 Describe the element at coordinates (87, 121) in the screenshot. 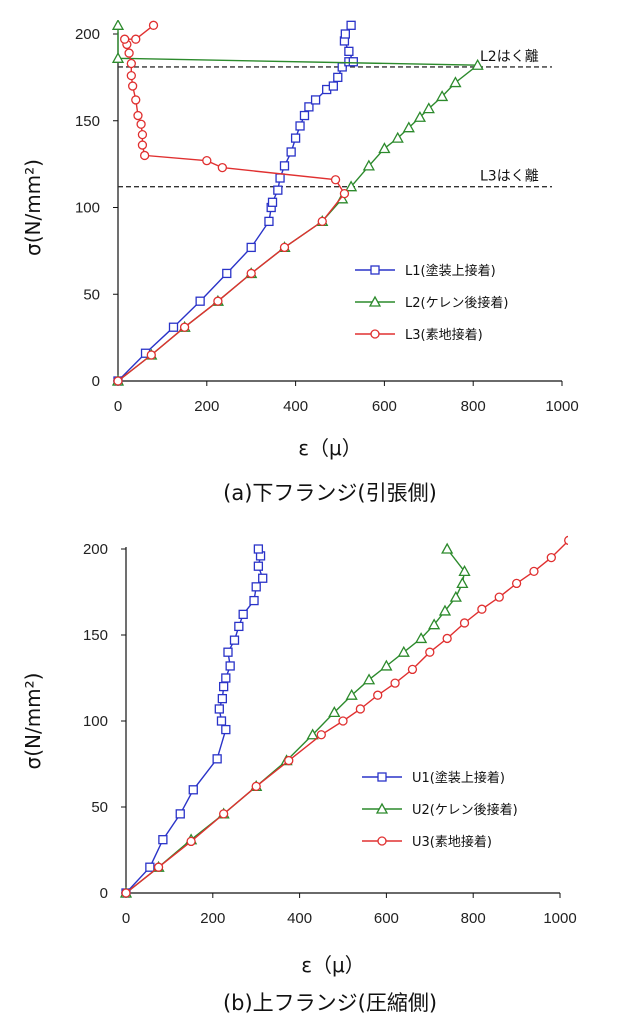

I see `y-tick-label: 150` at that location.